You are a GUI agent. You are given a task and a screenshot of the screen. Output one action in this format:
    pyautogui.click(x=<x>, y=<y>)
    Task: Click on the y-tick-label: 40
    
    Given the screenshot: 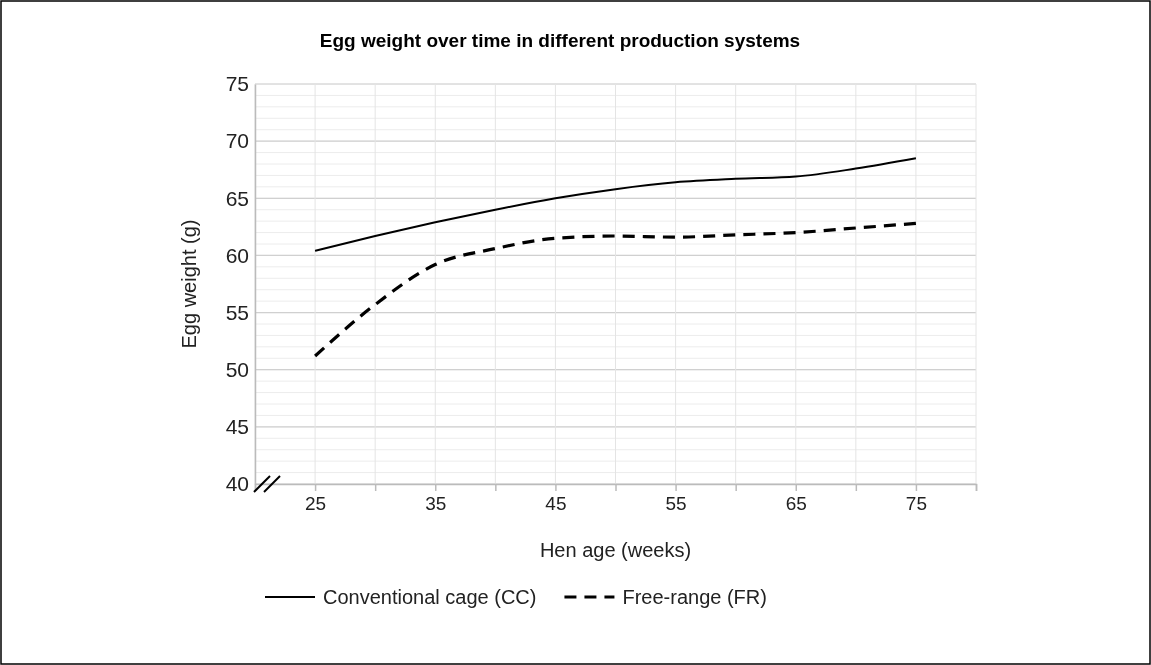 What is the action you would take?
    pyautogui.click(x=237, y=484)
    